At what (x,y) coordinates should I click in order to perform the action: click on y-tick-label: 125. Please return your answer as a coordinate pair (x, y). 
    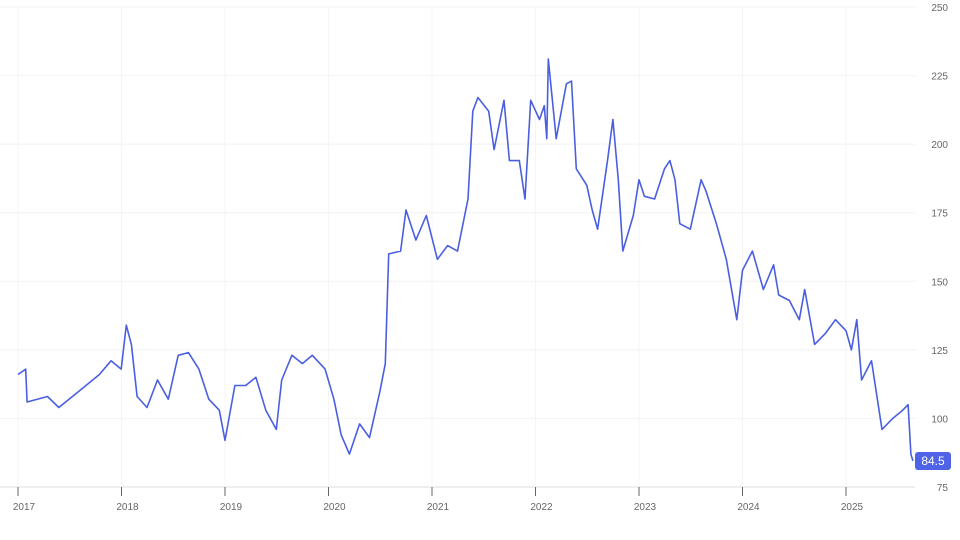
    Looking at the image, I should click on (939, 351).